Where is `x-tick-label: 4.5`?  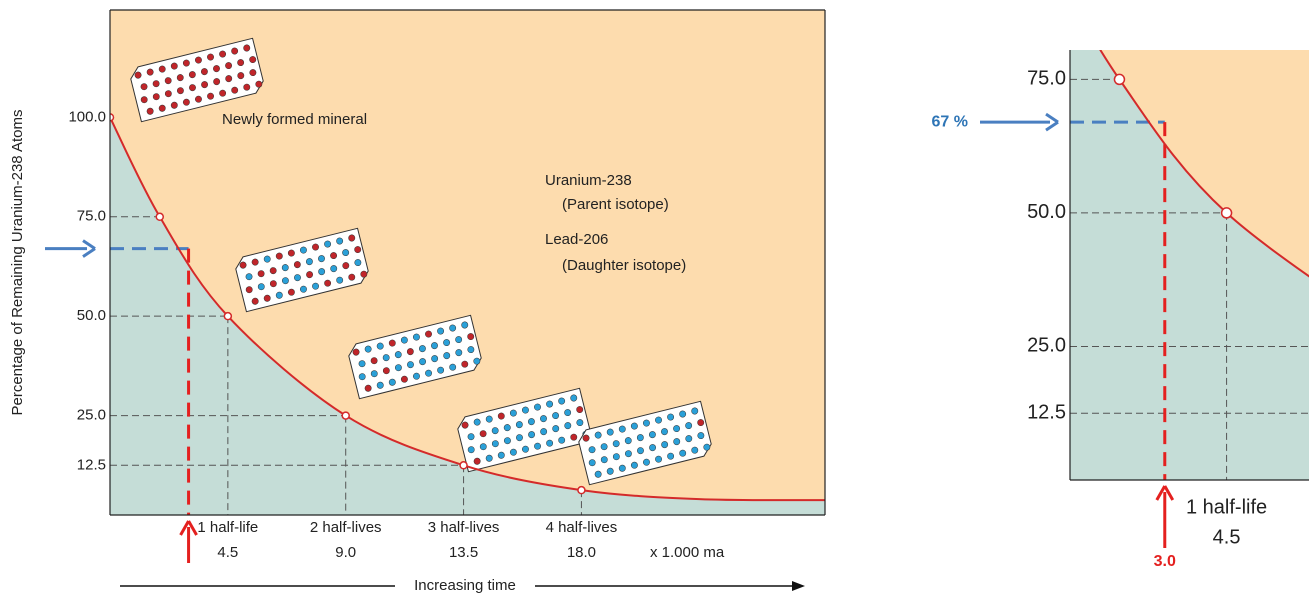 x-tick-label: 4.5 is located at coordinates (227, 552).